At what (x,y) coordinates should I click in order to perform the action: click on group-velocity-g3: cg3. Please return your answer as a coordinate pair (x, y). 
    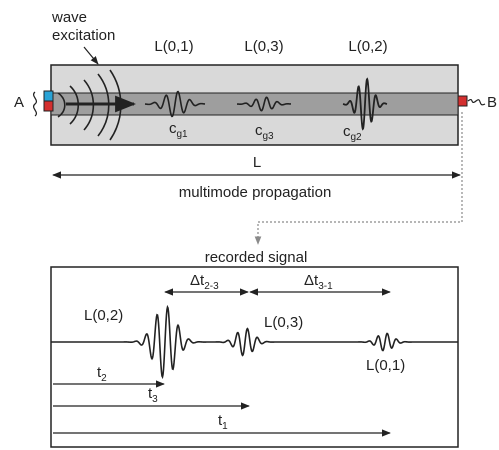
    Looking at the image, I should click on (264, 132).